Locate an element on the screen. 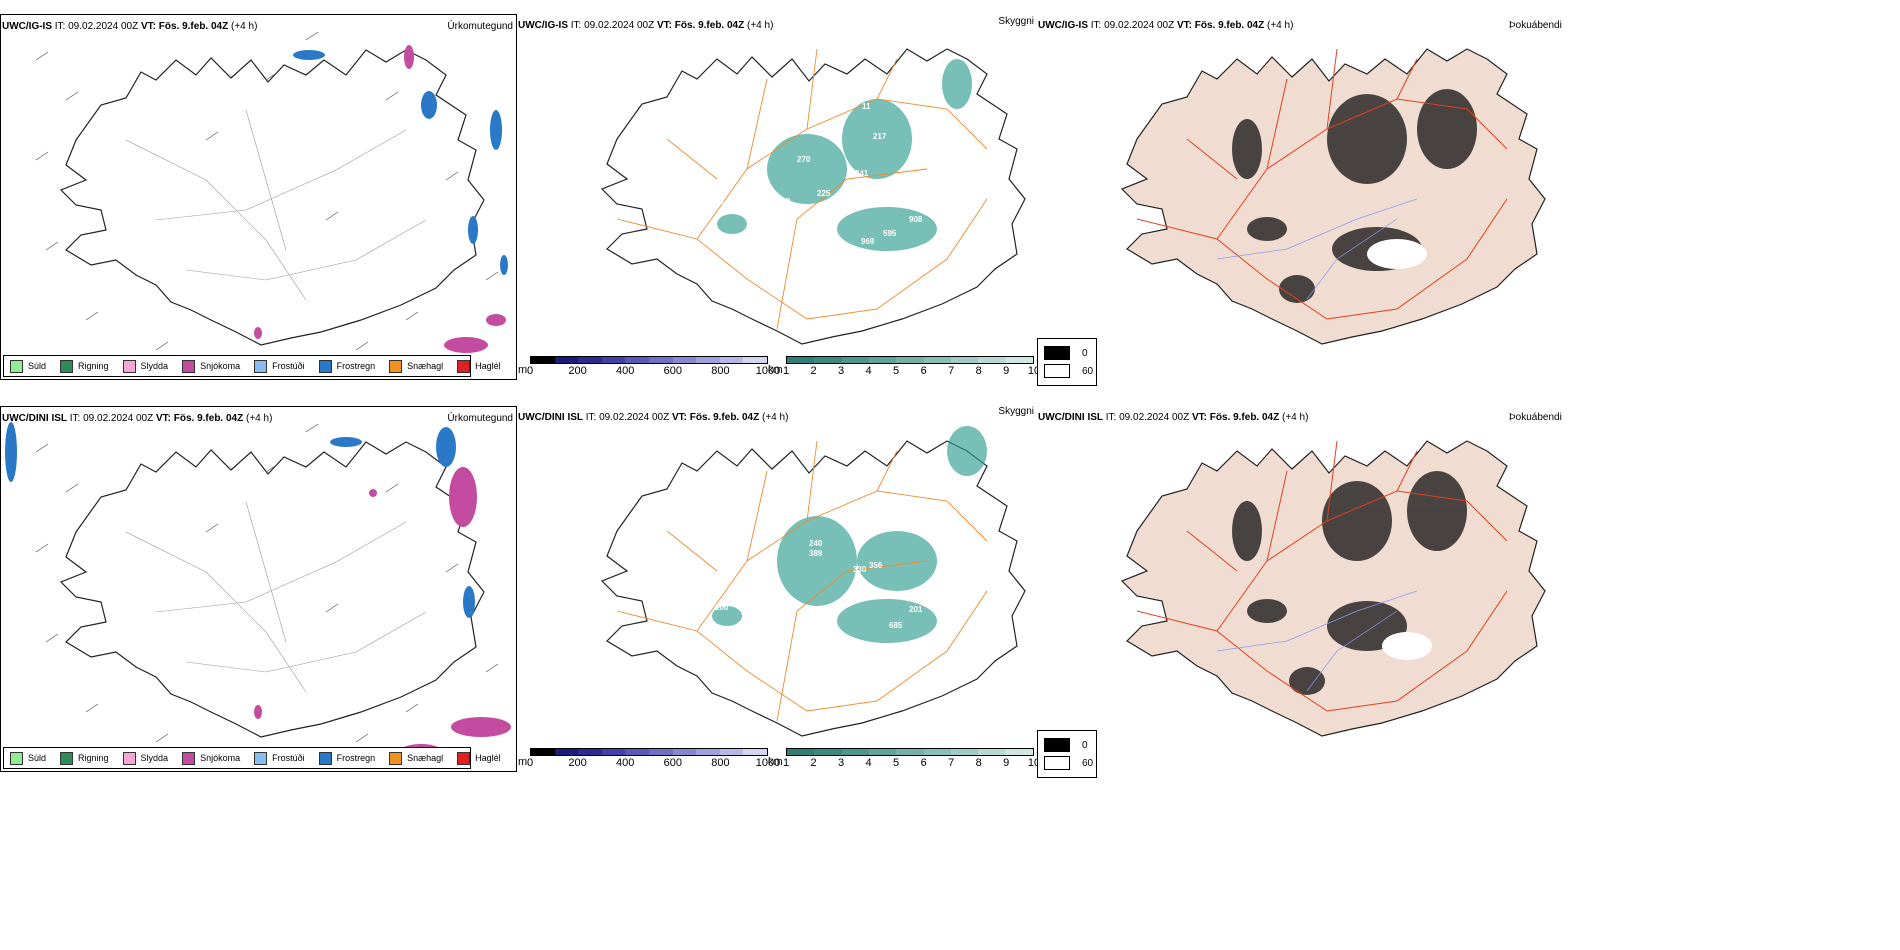 The height and width of the screenshot is (950, 1900). height-colorbar-top: m 0 200 400 600 800 1000 is located at coordinates (649, 369).